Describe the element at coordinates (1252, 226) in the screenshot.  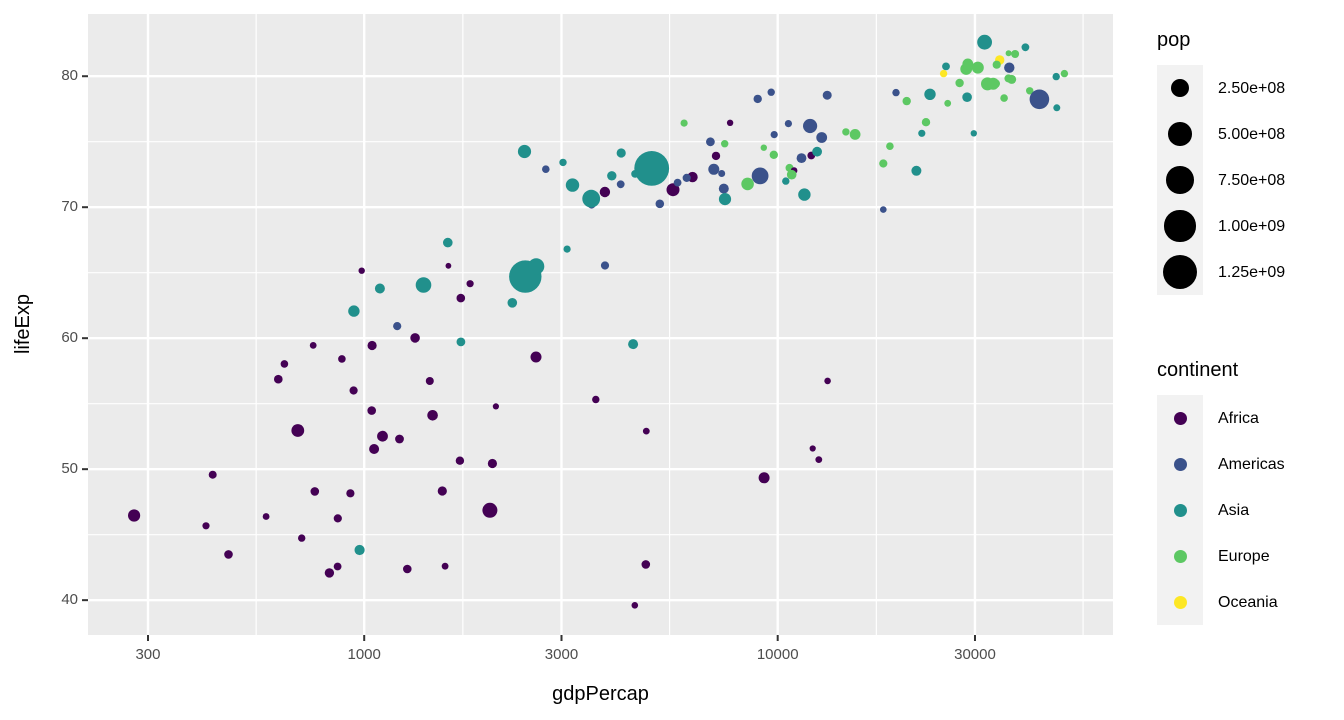
I see `legend-label: 1.00e+09` at that location.